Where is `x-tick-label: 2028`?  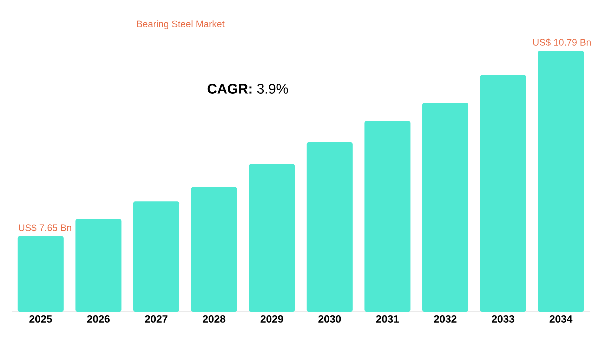
x-tick-label: 2028 is located at coordinates (214, 319).